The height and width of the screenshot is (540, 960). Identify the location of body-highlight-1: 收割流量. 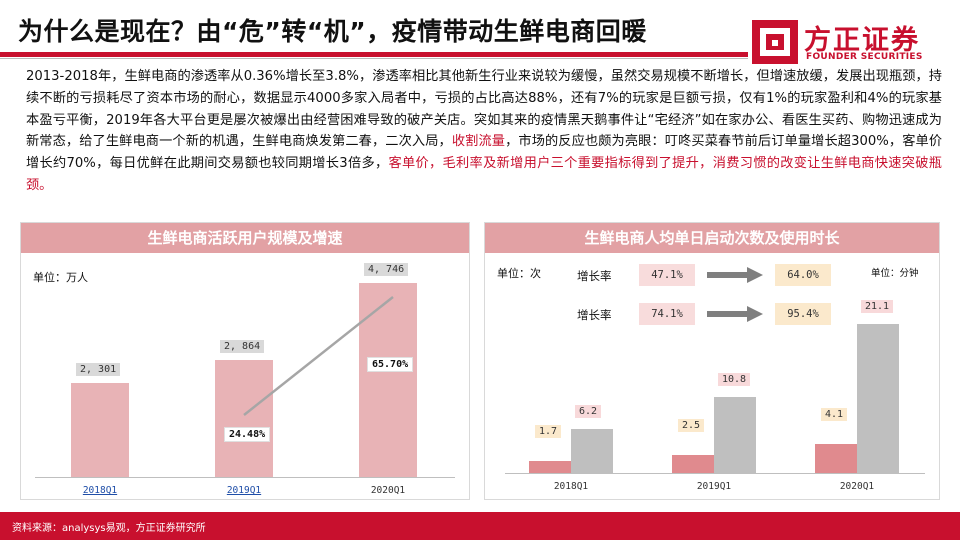
(478, 142).